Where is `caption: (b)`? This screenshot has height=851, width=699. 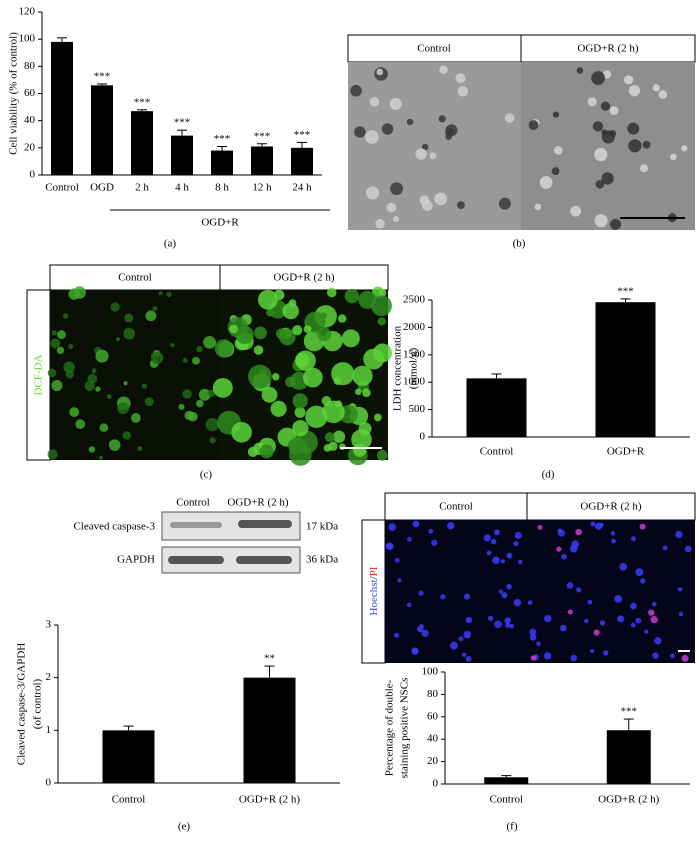
caption: (b) is located at coordinates (519, 244).